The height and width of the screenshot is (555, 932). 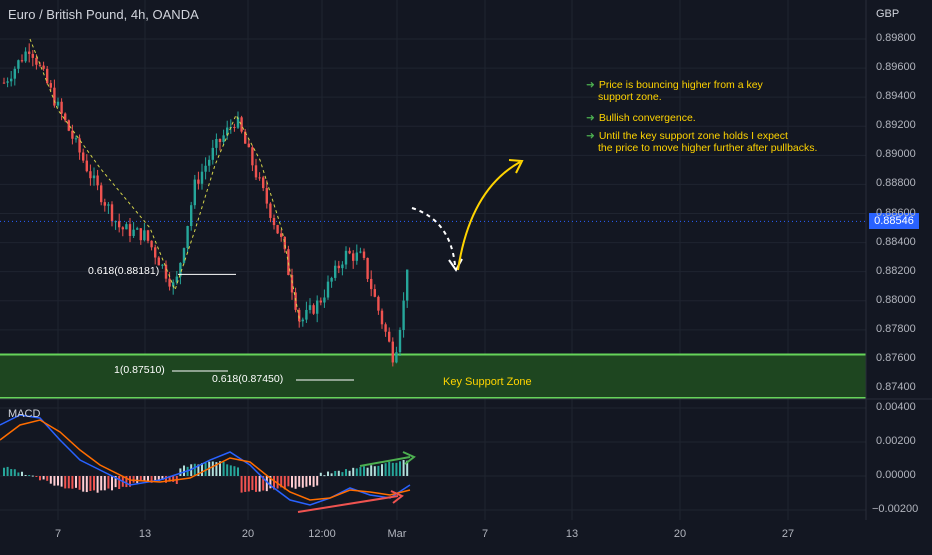 I want to click on macd-label: MACD, so click(x=24, y=414).